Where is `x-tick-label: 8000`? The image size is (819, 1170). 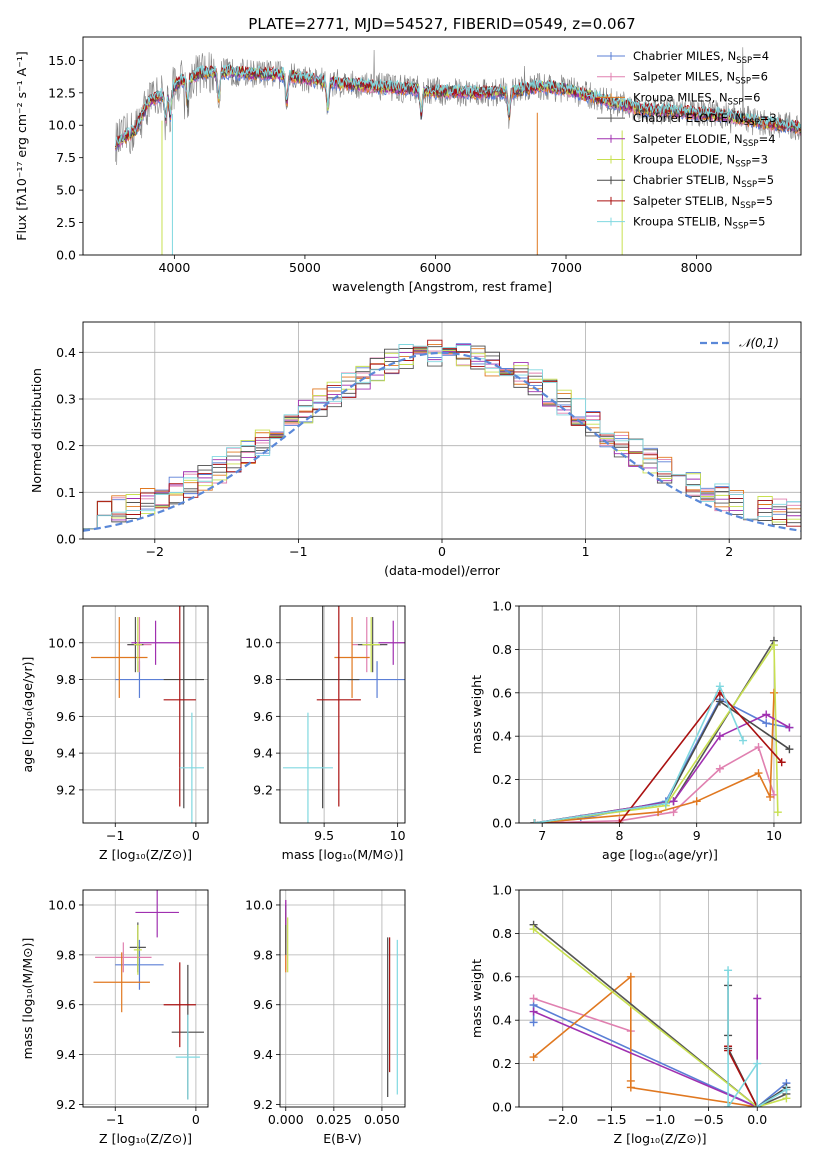 x-tick-label: 8000 is located at coordinates (697, 267).